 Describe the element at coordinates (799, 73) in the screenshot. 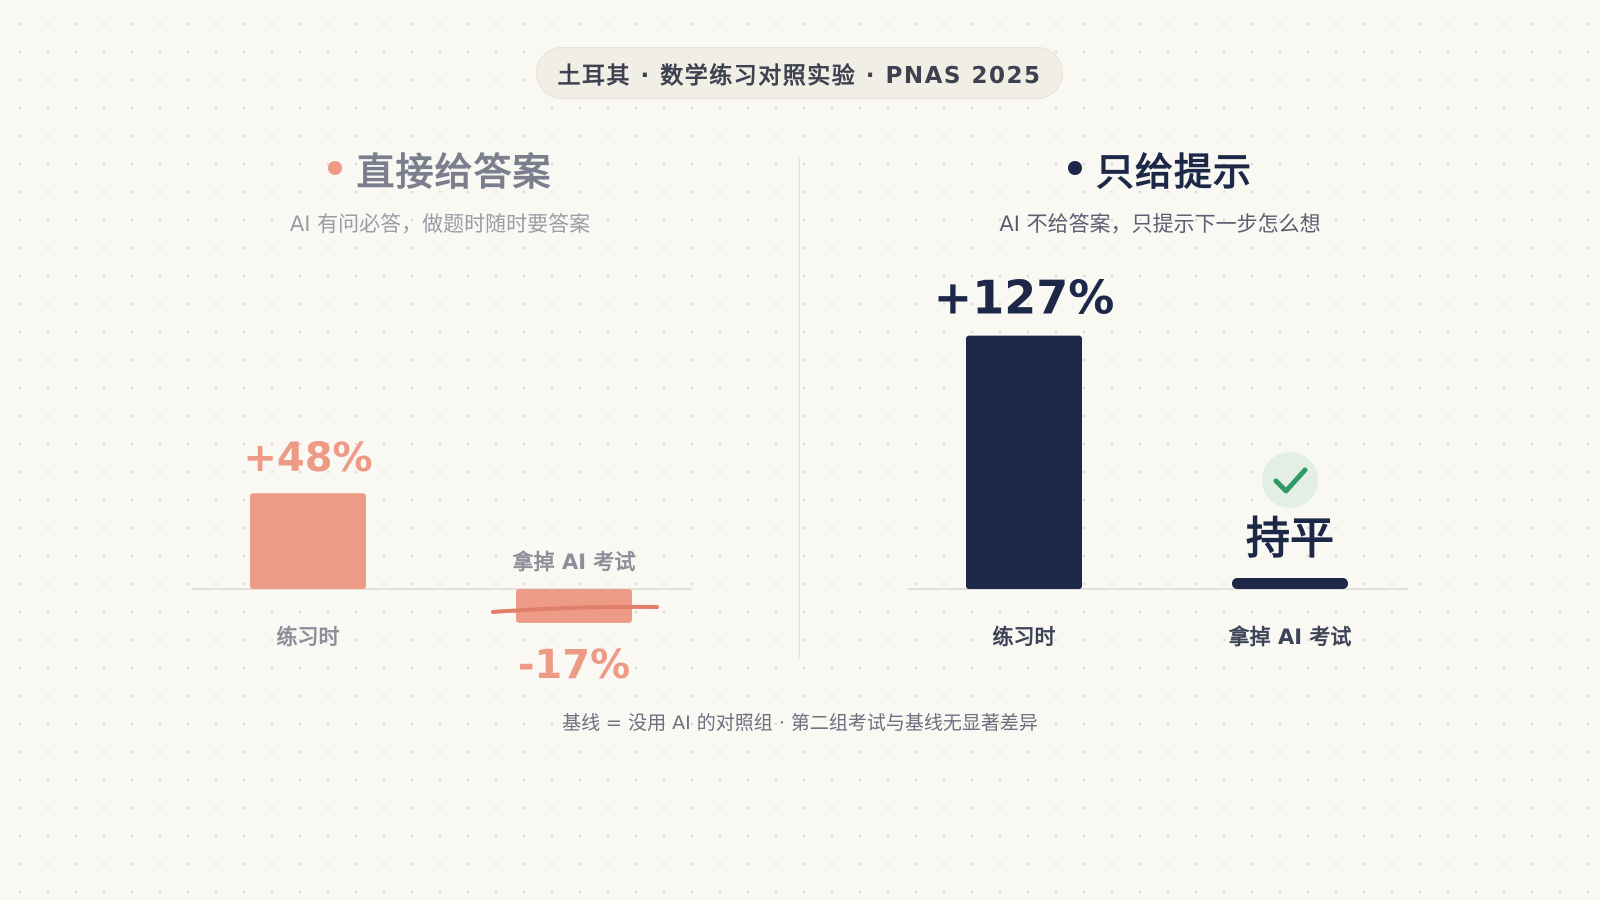

I see `study-badge: 土耳其 · 数学练习对照实验 · PNAS 2025` at that location.